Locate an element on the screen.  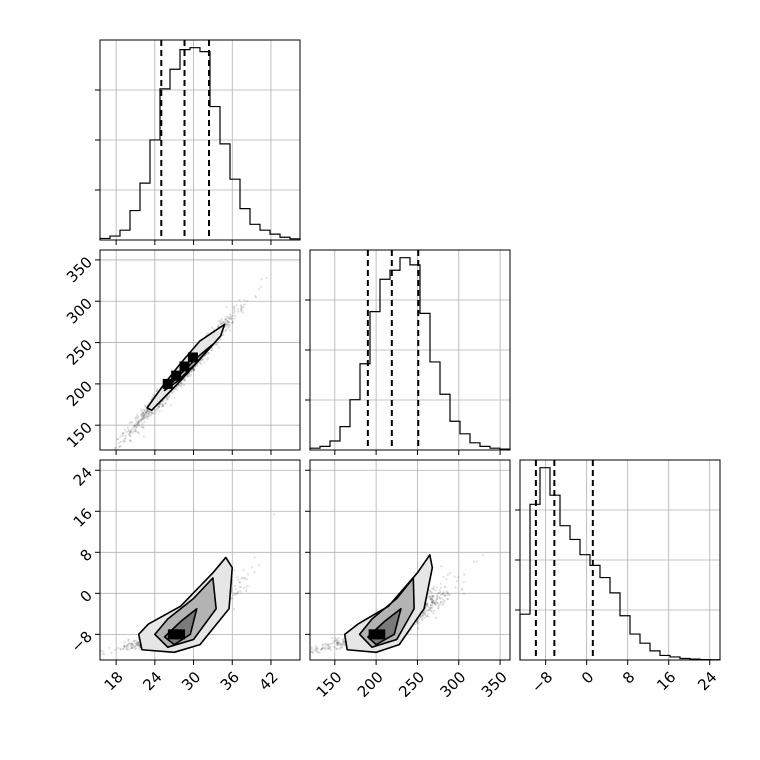
ytick-label-p1-1: 200 is located at coordinates (79, 393).